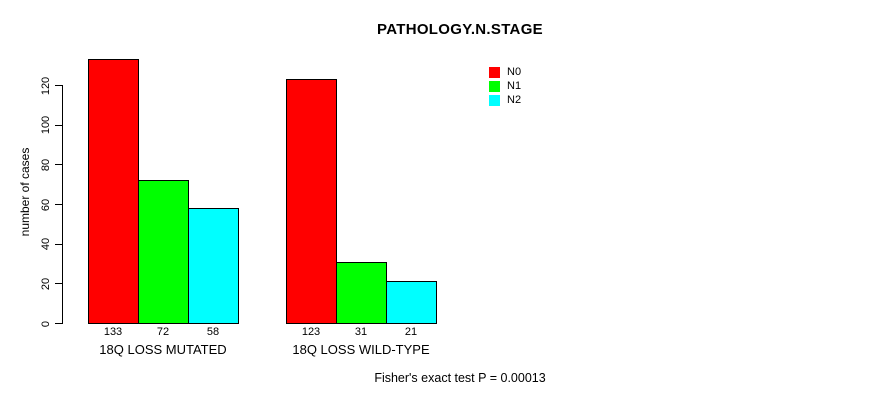  What do you see at coordinates (113, 332) in the screenshot?
I see `bar-value-label: 133` at bounding box center [113, 332].